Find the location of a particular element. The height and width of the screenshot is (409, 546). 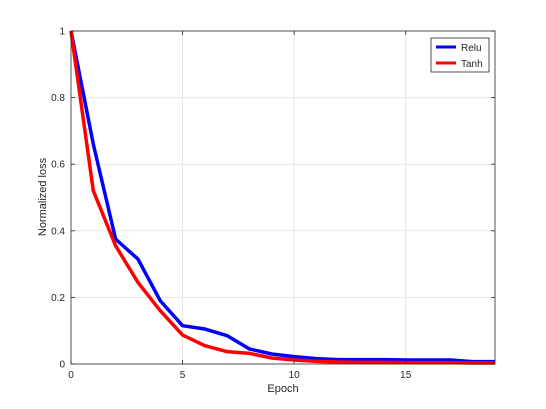

x-axis-label: Epoch is located at coordinates (282, 389).